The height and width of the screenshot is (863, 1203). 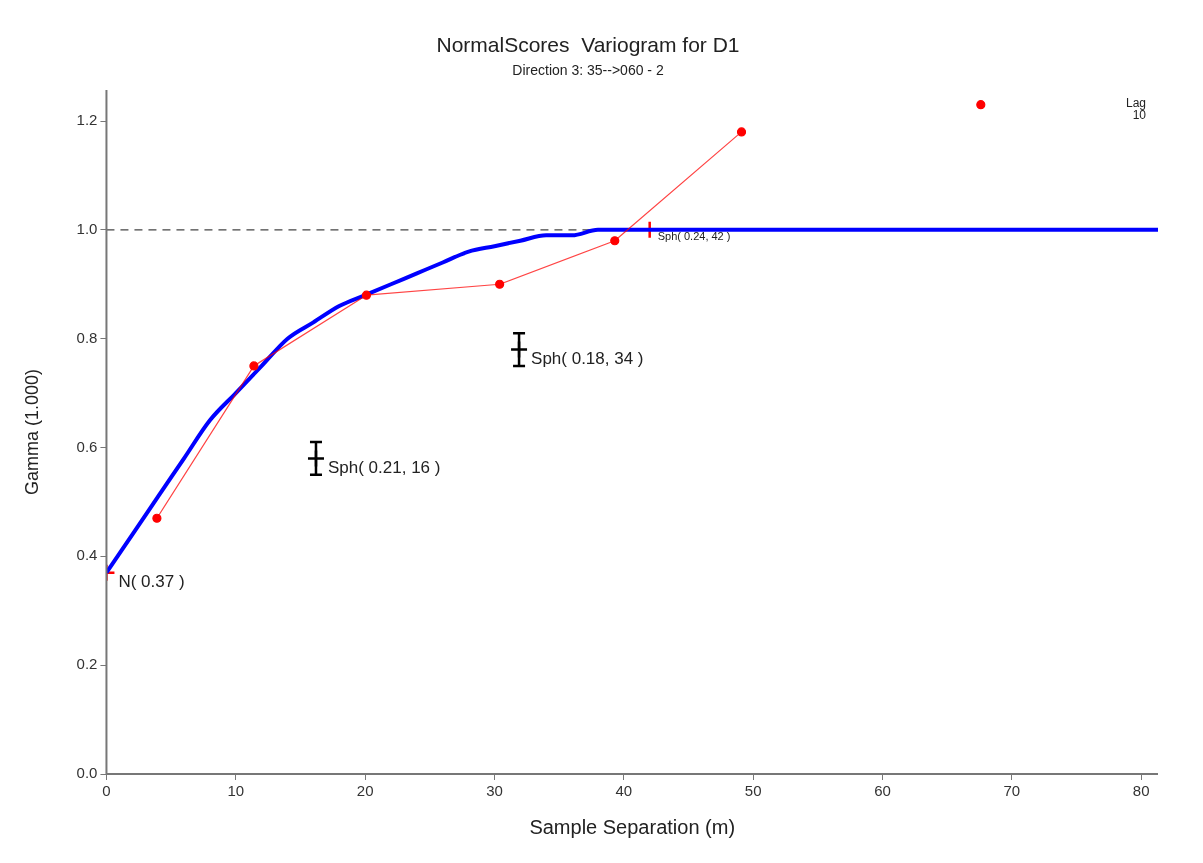 I want to click on x-tick-label: 70, so click(x=1012, y=791).